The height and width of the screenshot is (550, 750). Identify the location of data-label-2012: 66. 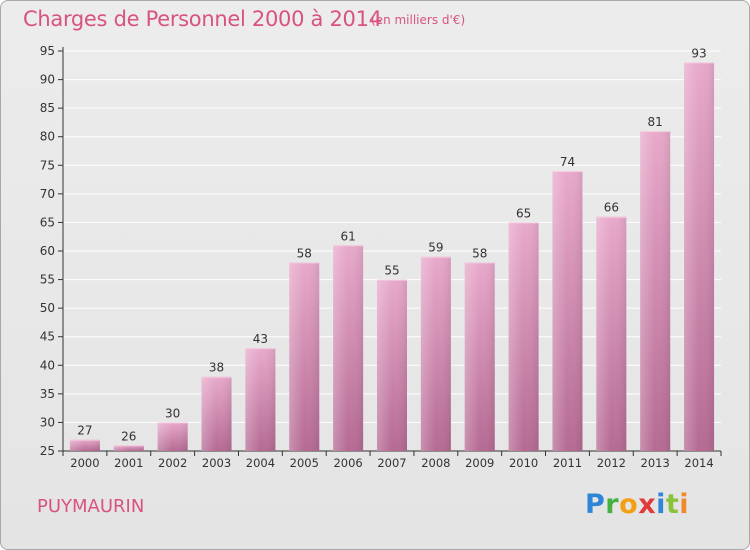
(611, 208).